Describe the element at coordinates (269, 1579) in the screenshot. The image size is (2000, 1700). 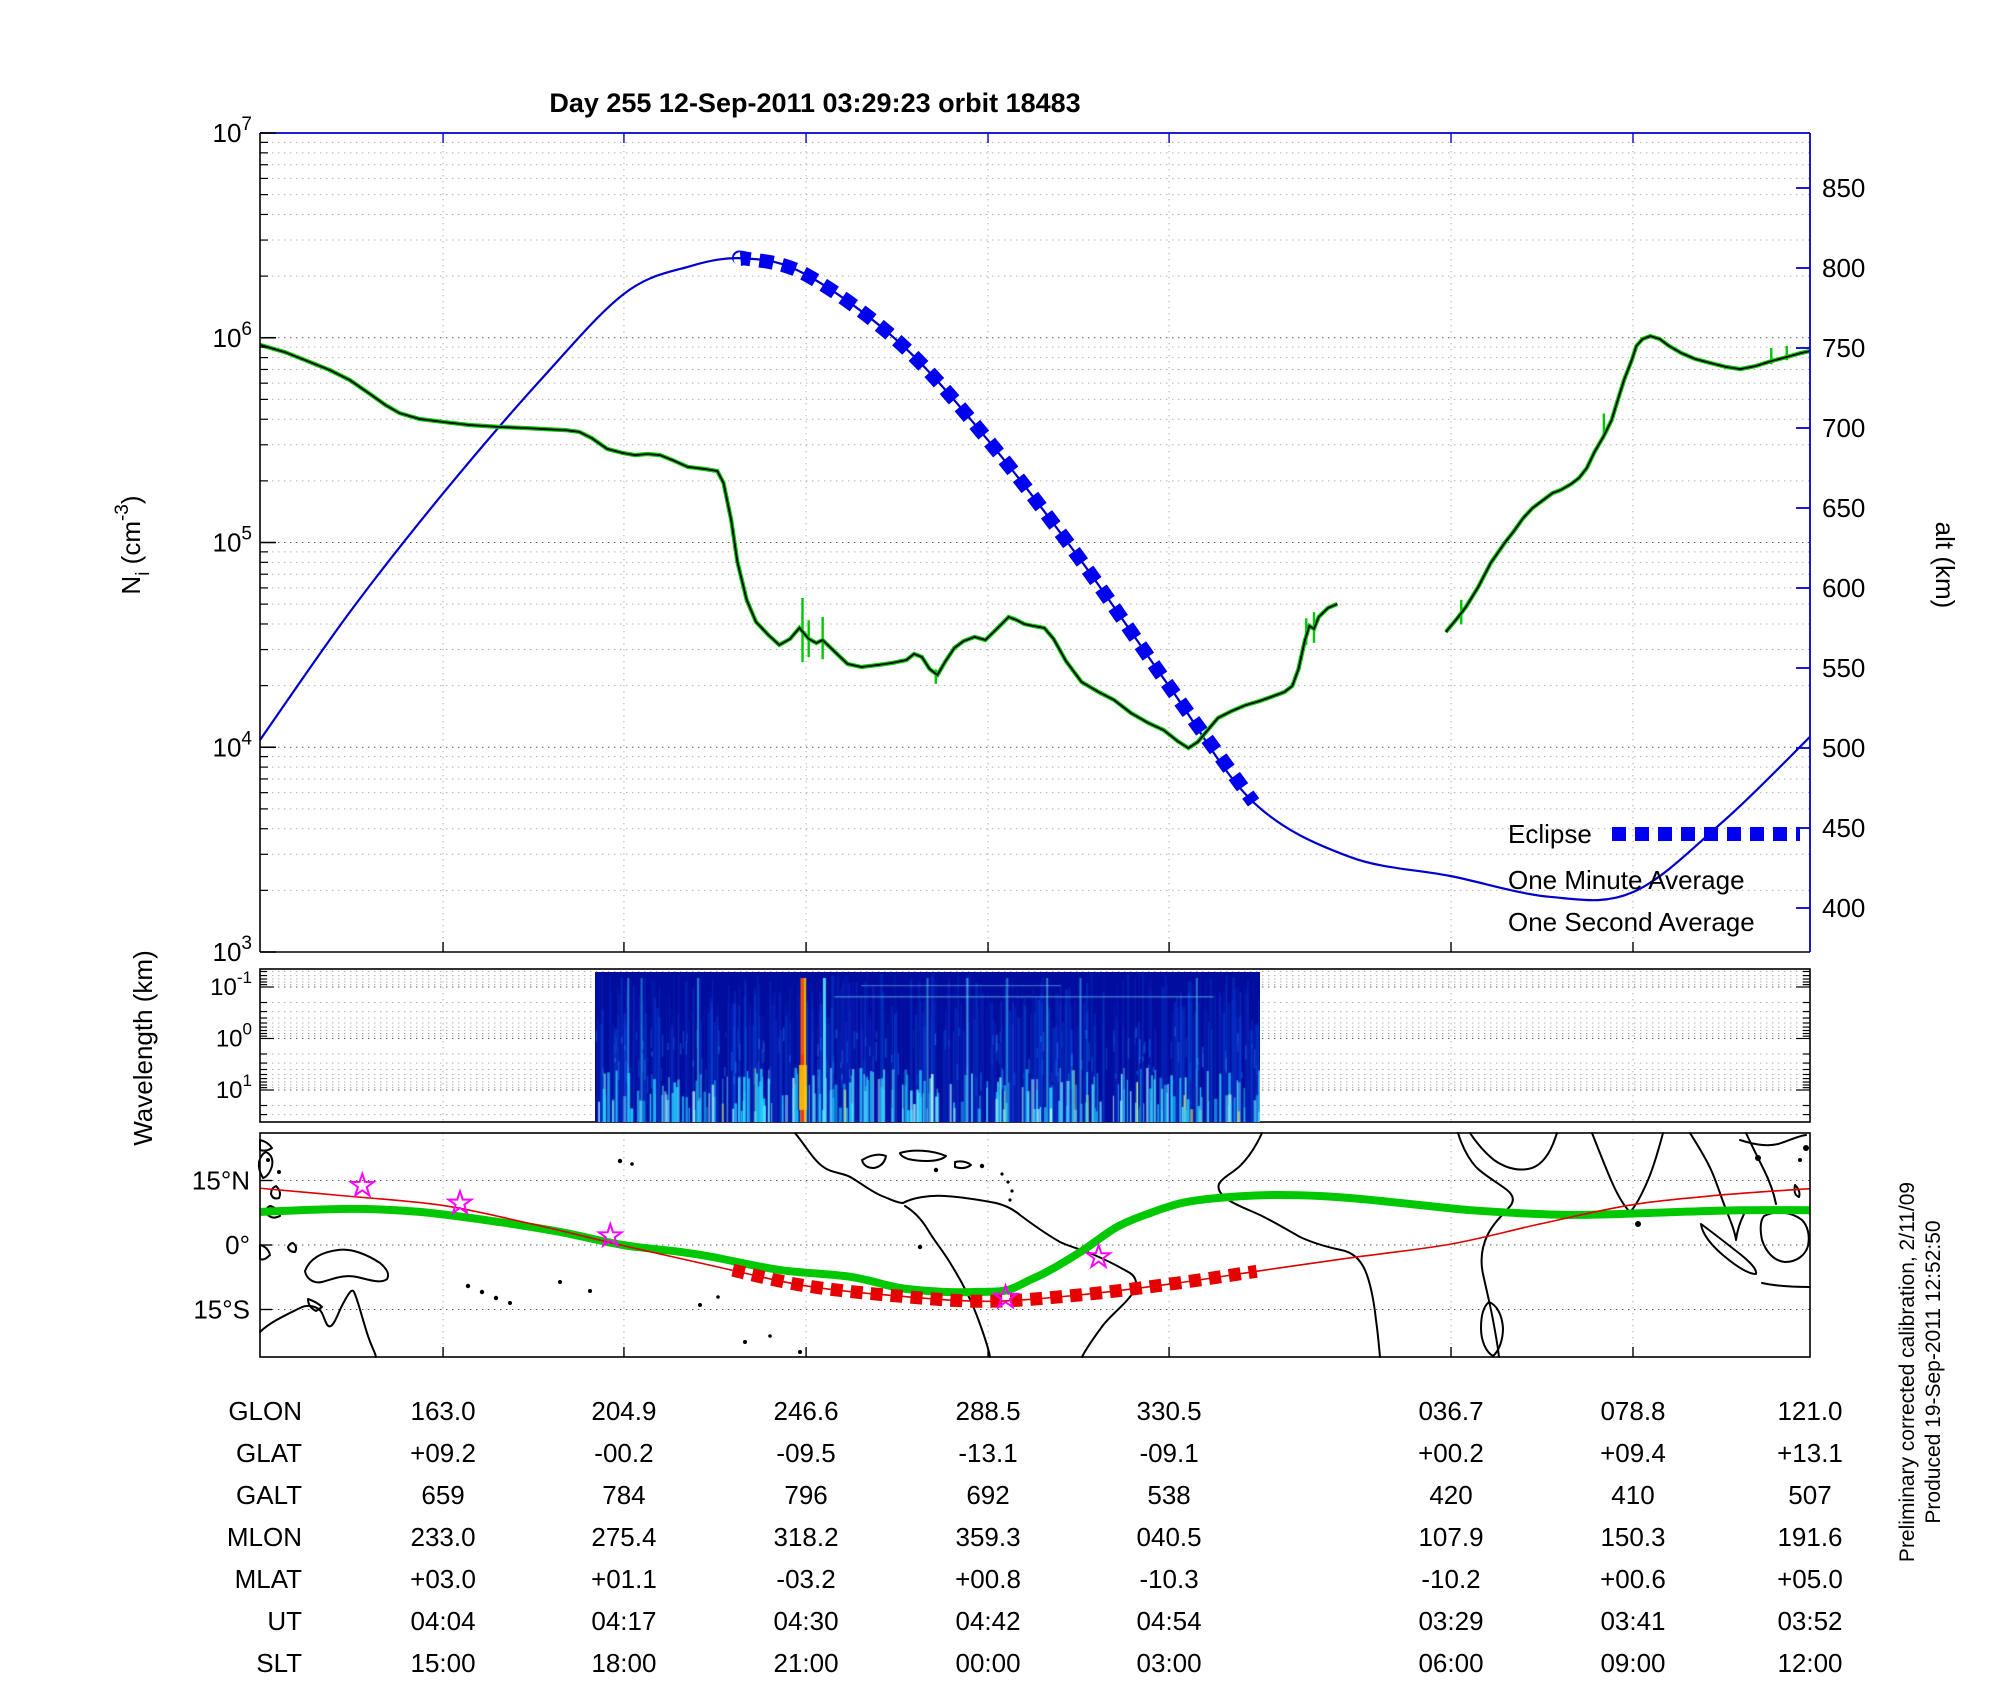
I see `table-row-label: MLAT` at that location.